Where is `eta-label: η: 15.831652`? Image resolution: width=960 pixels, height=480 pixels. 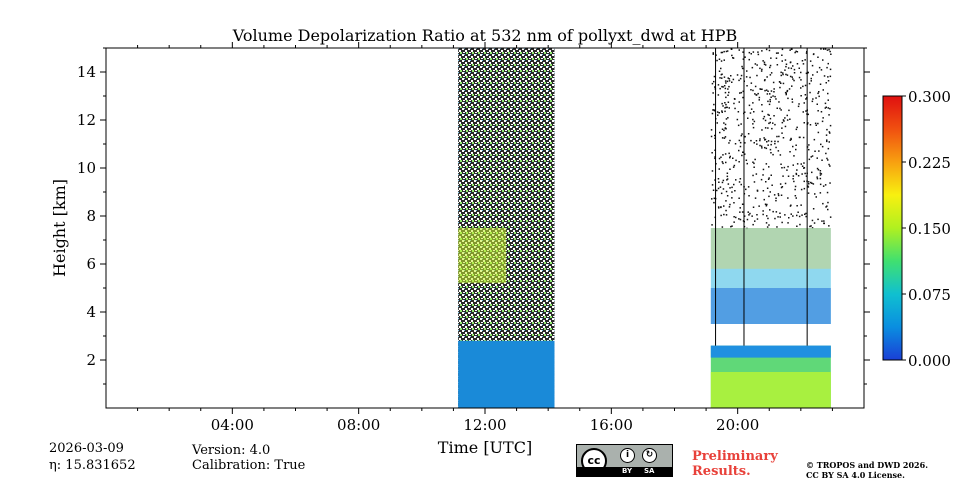
eta-label: η: 15.831652 is located at coordinates (92, 465).